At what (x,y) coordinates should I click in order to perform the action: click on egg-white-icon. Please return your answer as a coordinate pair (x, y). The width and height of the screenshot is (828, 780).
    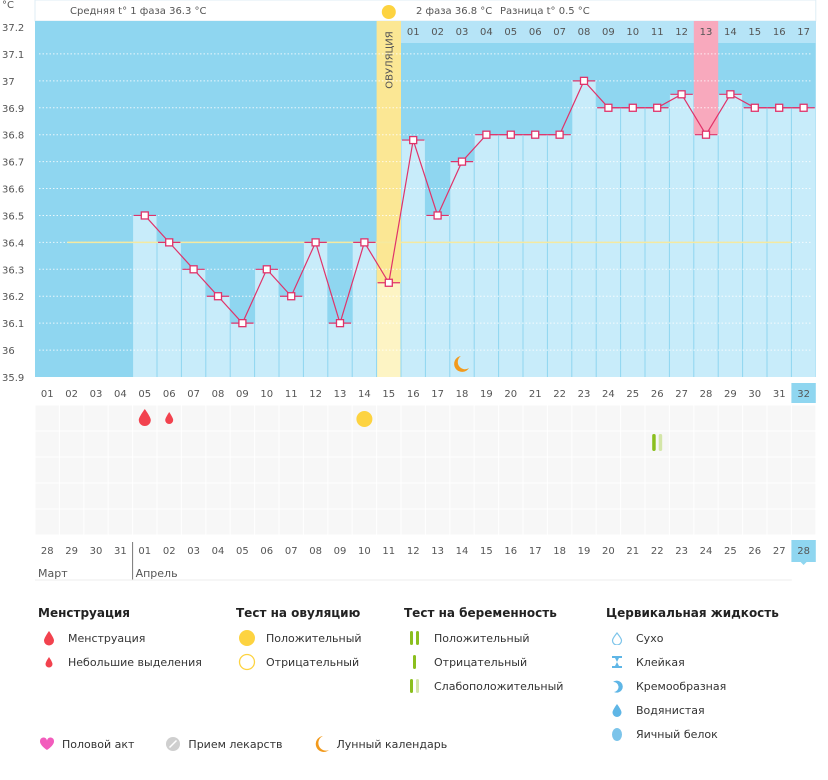
    Looking at the image, I should click on (617, 734).